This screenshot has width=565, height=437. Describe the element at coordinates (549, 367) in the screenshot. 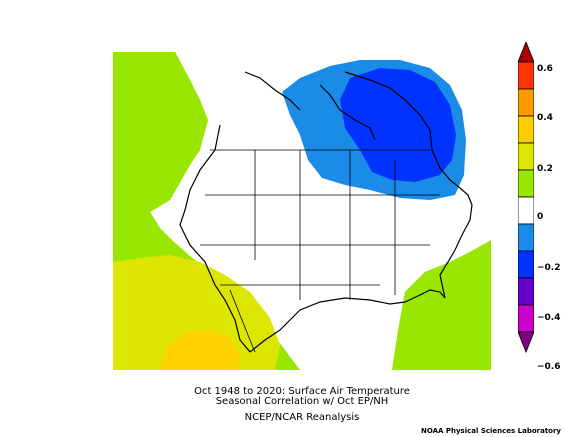

I see `colorbar-label-minus-0.6: −0.6` at that location.